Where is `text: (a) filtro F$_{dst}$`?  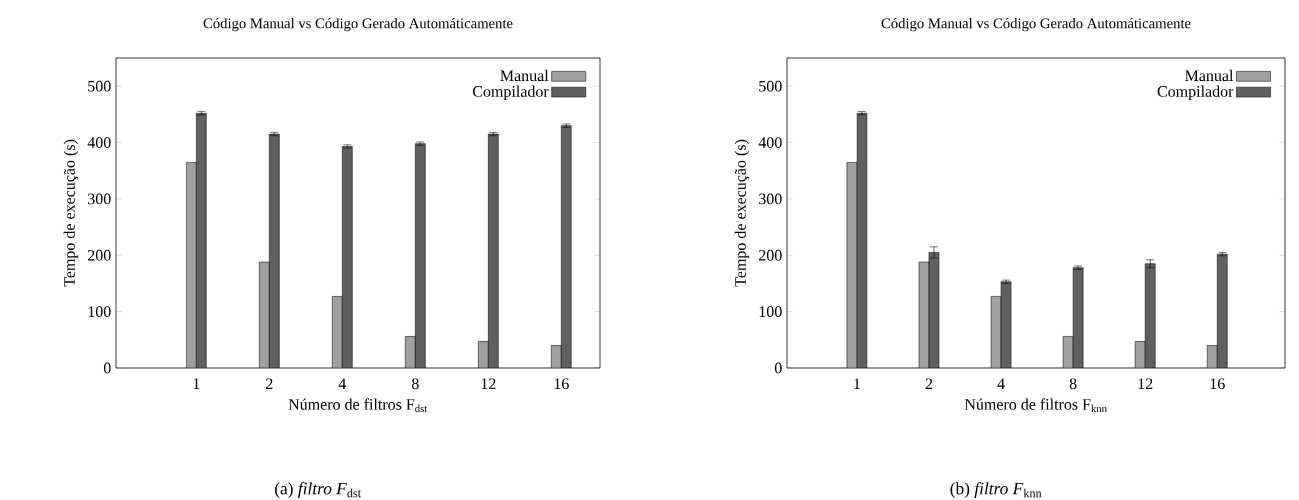
text: (a) filtro F$_{dst}$ is located at coordinates (318, 490).